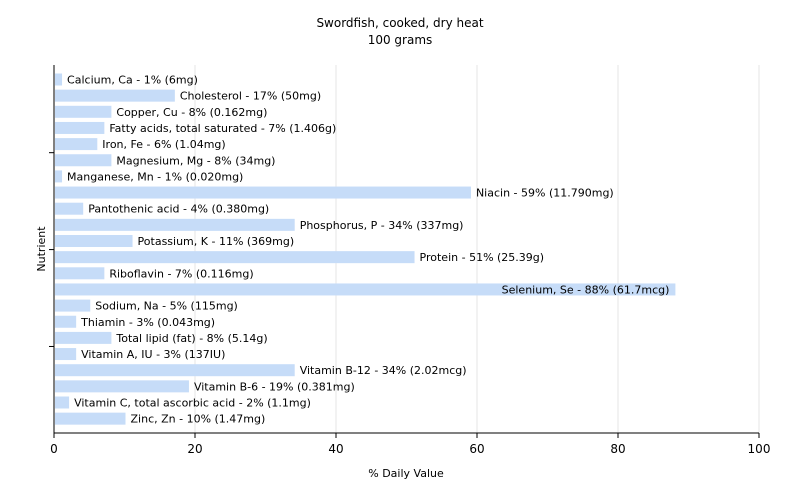  What do you see at coordinates (274, 386) in the screenshot?
I see `bar-label-19: Vitamin B-6 - 19% (0.381mg)` at bounding box center [274, 386].